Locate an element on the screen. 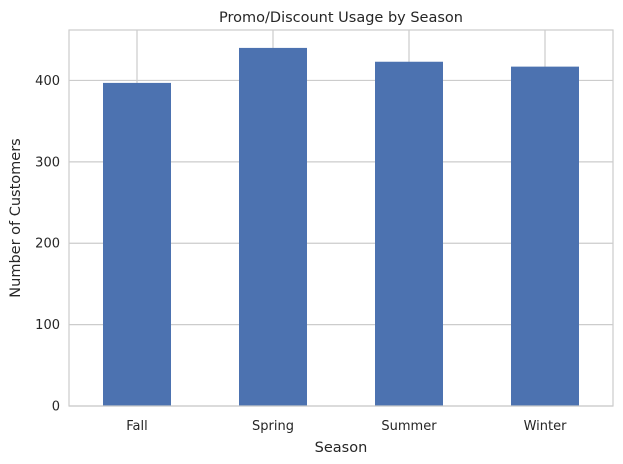  y-tick-labels: 0 100 200 300 400 is located at coordinates (47, 244).